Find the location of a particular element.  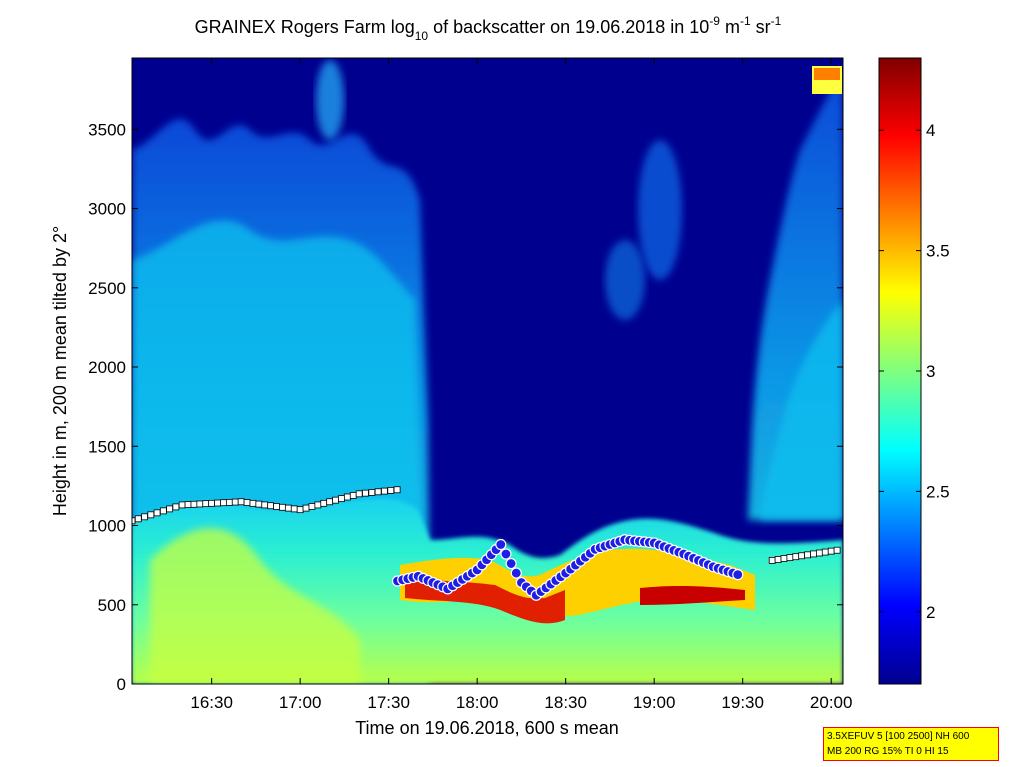

colorbar-tick-label: 3 is located at coordinates (930, 371).